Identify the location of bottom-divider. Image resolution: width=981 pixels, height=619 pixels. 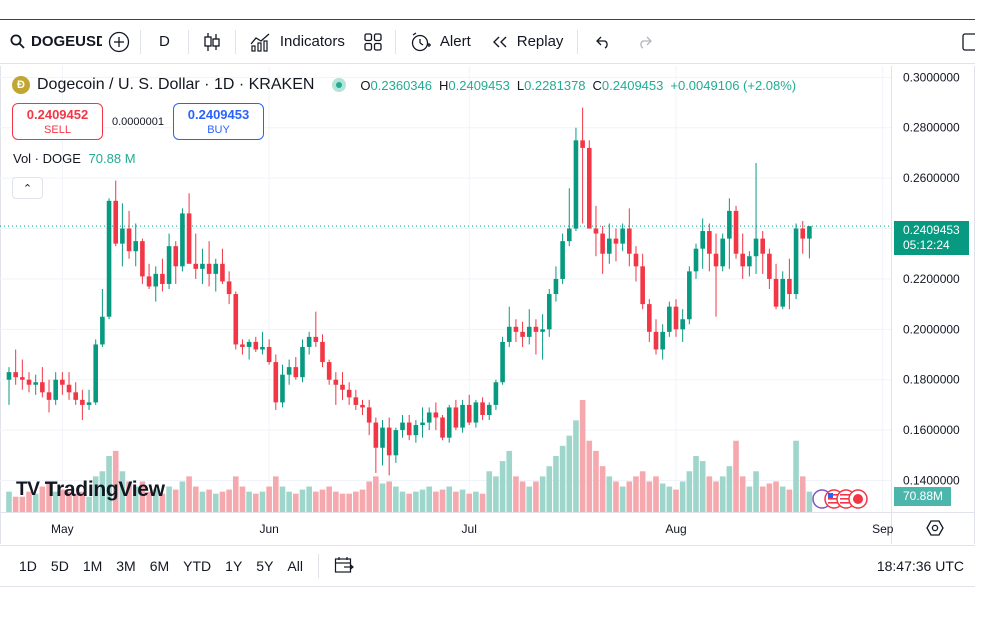
(318, 566).